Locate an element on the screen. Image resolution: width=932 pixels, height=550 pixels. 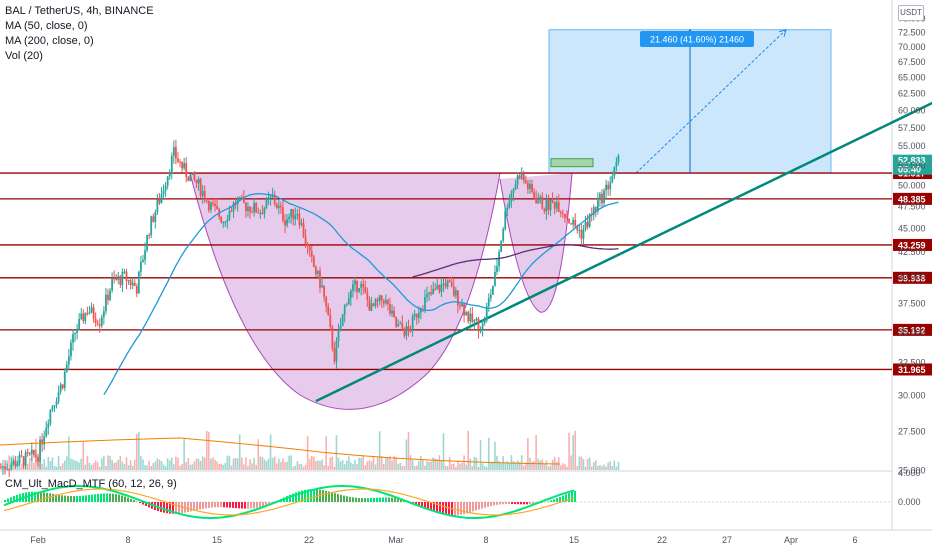
legend-ma200: MA (200, close, 0) is located at coordinates (49, 41).